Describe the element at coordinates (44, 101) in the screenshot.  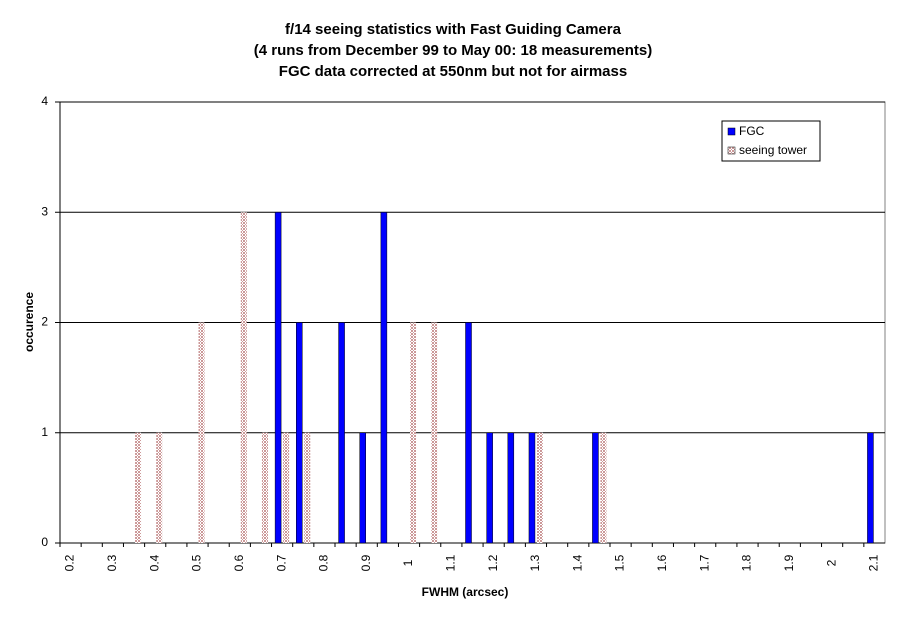
I see `y-tick-label: 4` at that location.